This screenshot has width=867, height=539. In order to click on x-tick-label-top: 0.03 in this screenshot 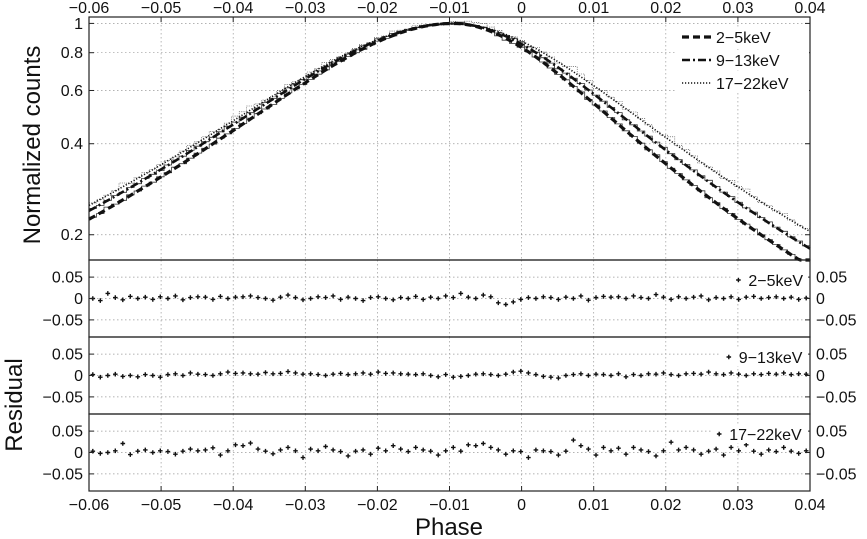, I will do `click(737, 8)`.